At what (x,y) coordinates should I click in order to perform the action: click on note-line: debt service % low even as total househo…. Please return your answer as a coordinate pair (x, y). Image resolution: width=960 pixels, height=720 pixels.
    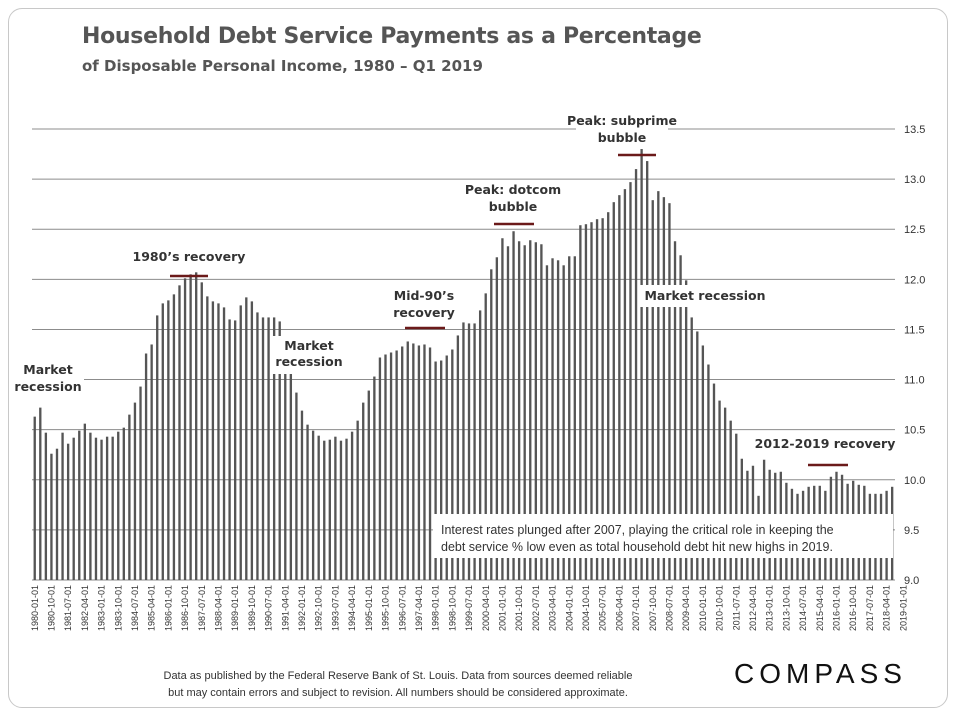
    Looking at the image, I should click on (637, 547).